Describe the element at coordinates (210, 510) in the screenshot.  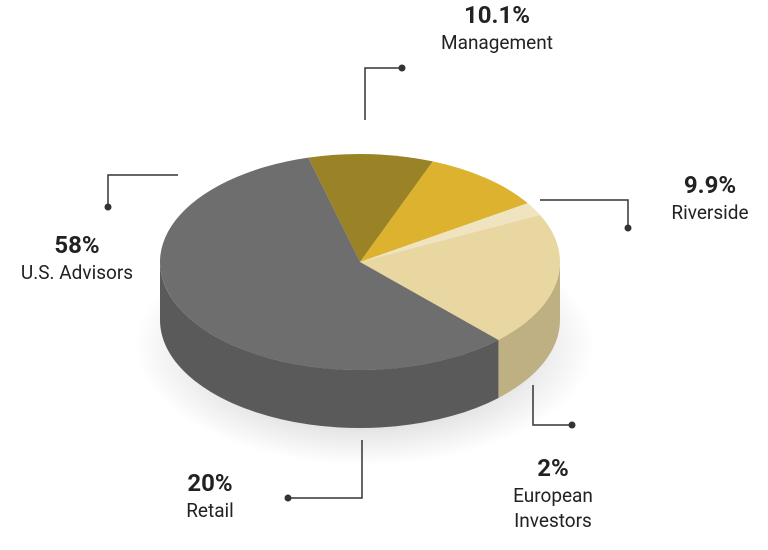
I see `category-label: Retail` at that location.